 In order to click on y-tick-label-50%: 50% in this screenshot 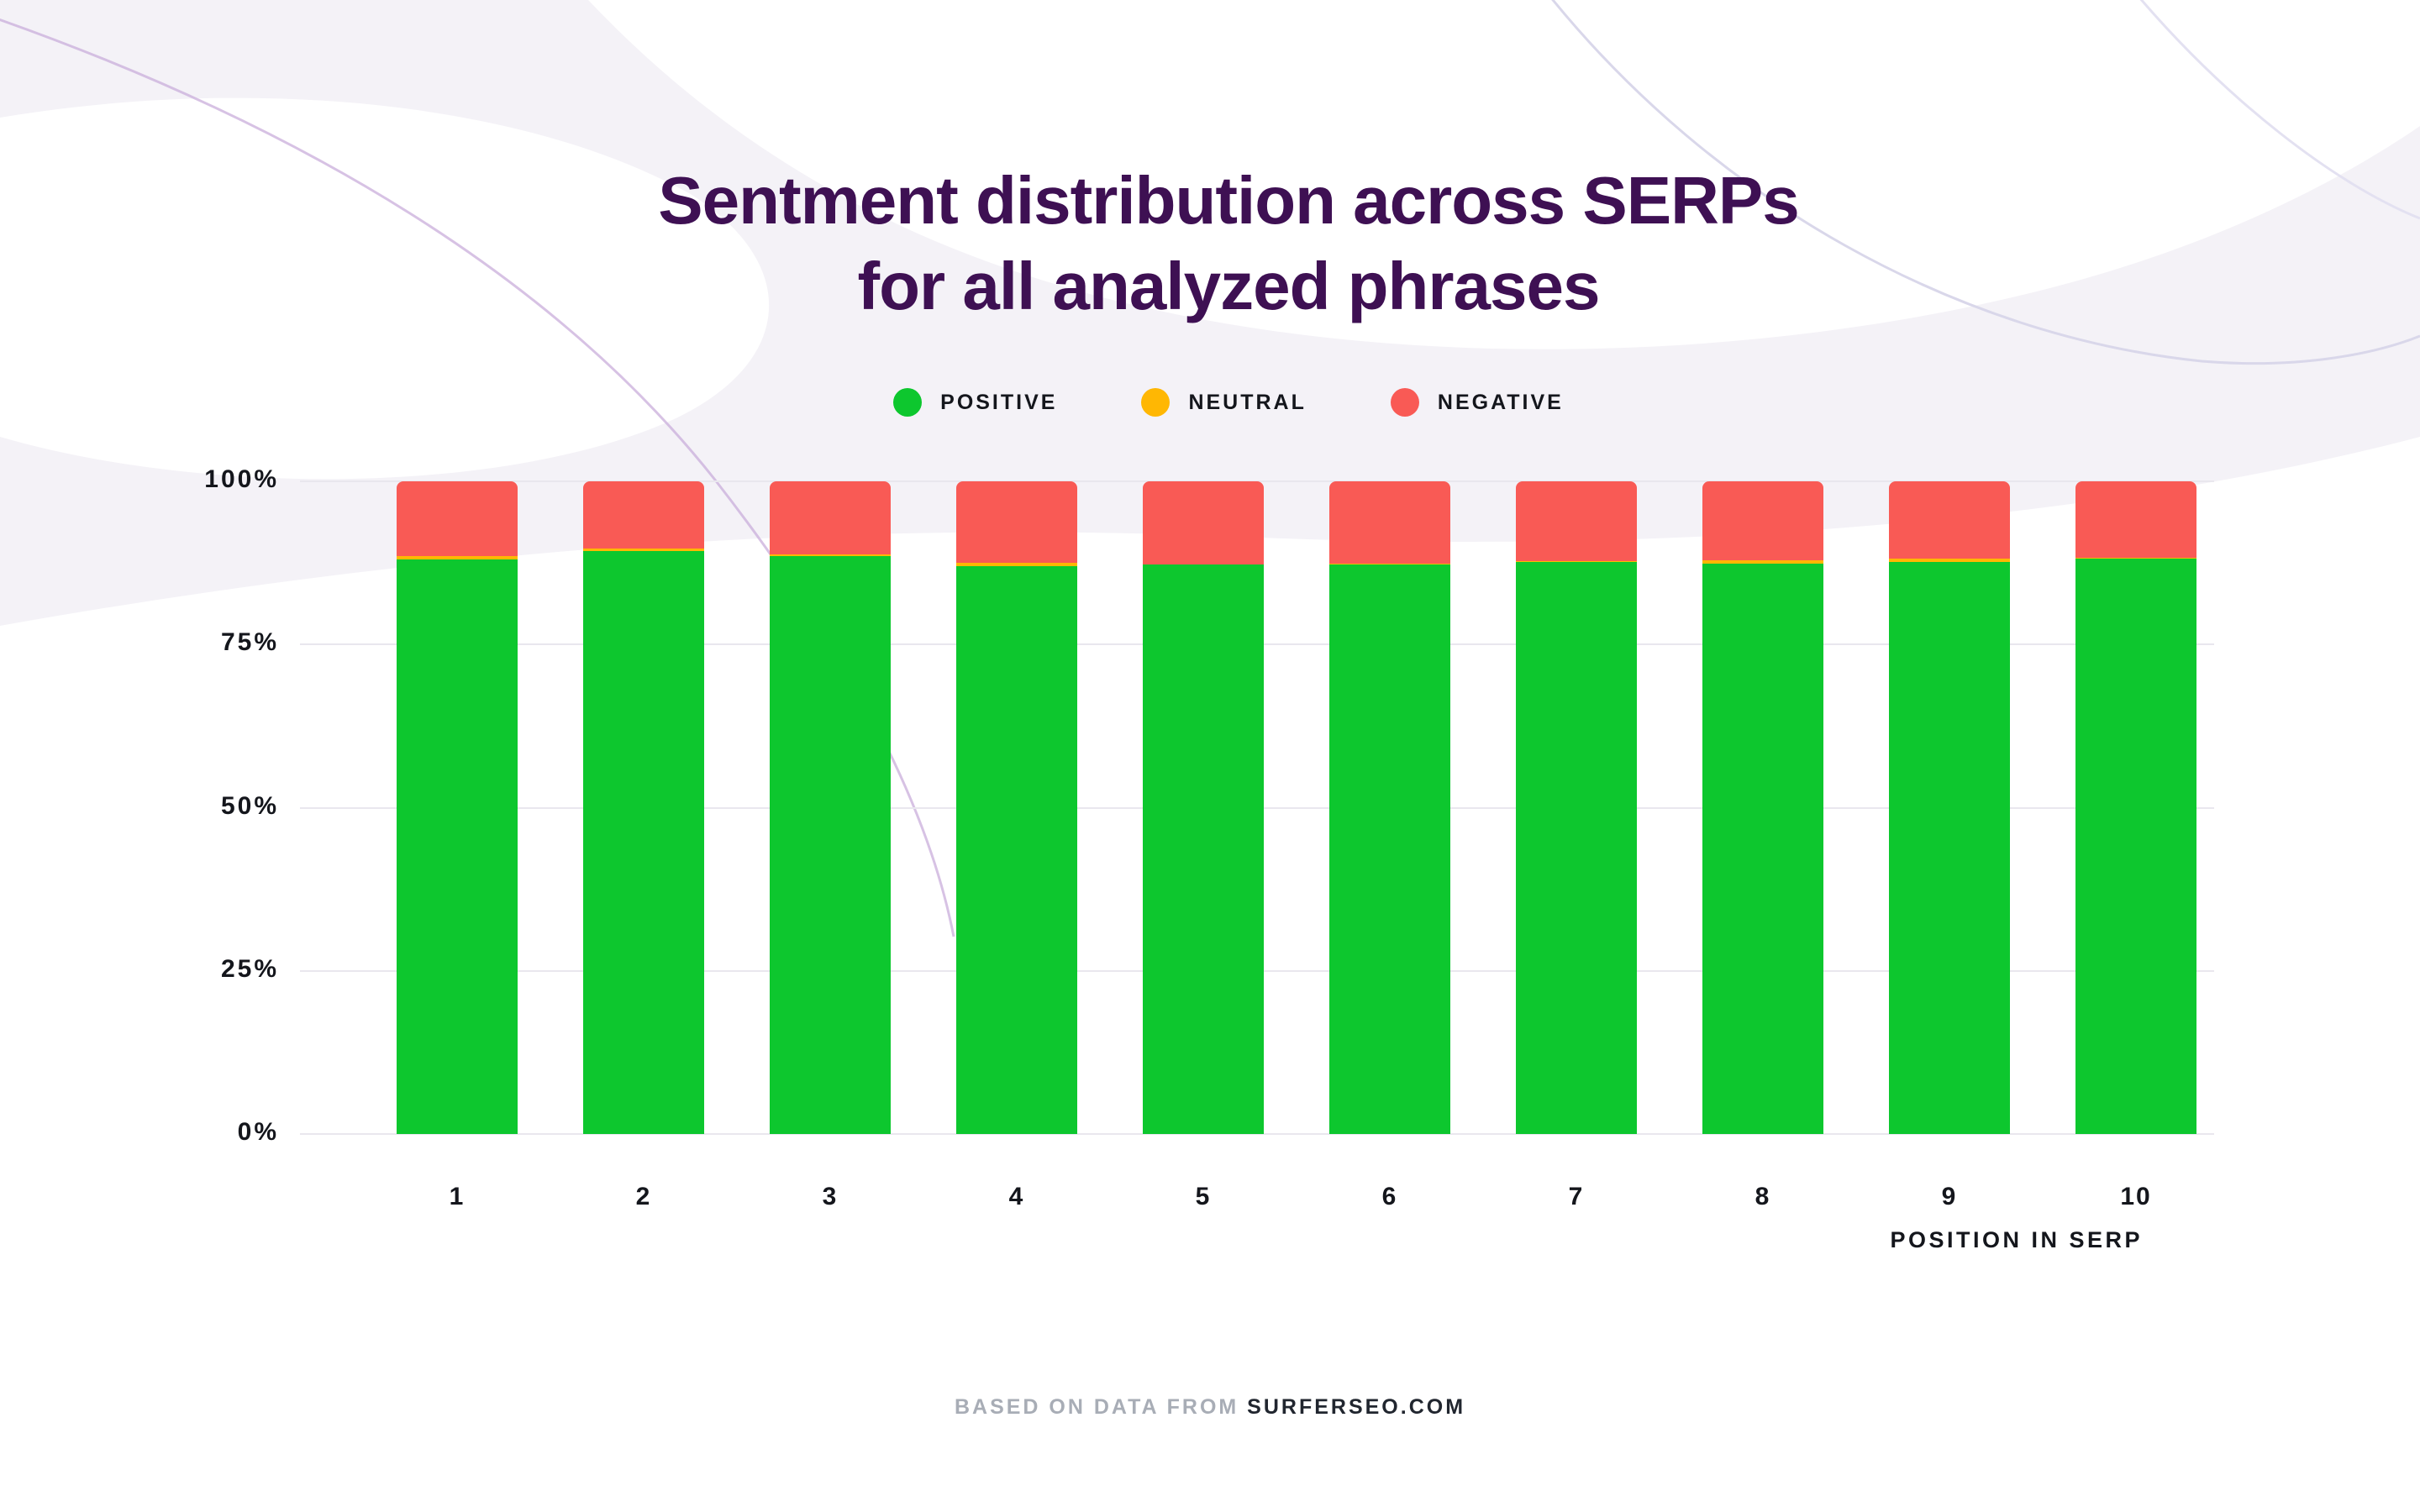, I will do `click(249, 805)`.